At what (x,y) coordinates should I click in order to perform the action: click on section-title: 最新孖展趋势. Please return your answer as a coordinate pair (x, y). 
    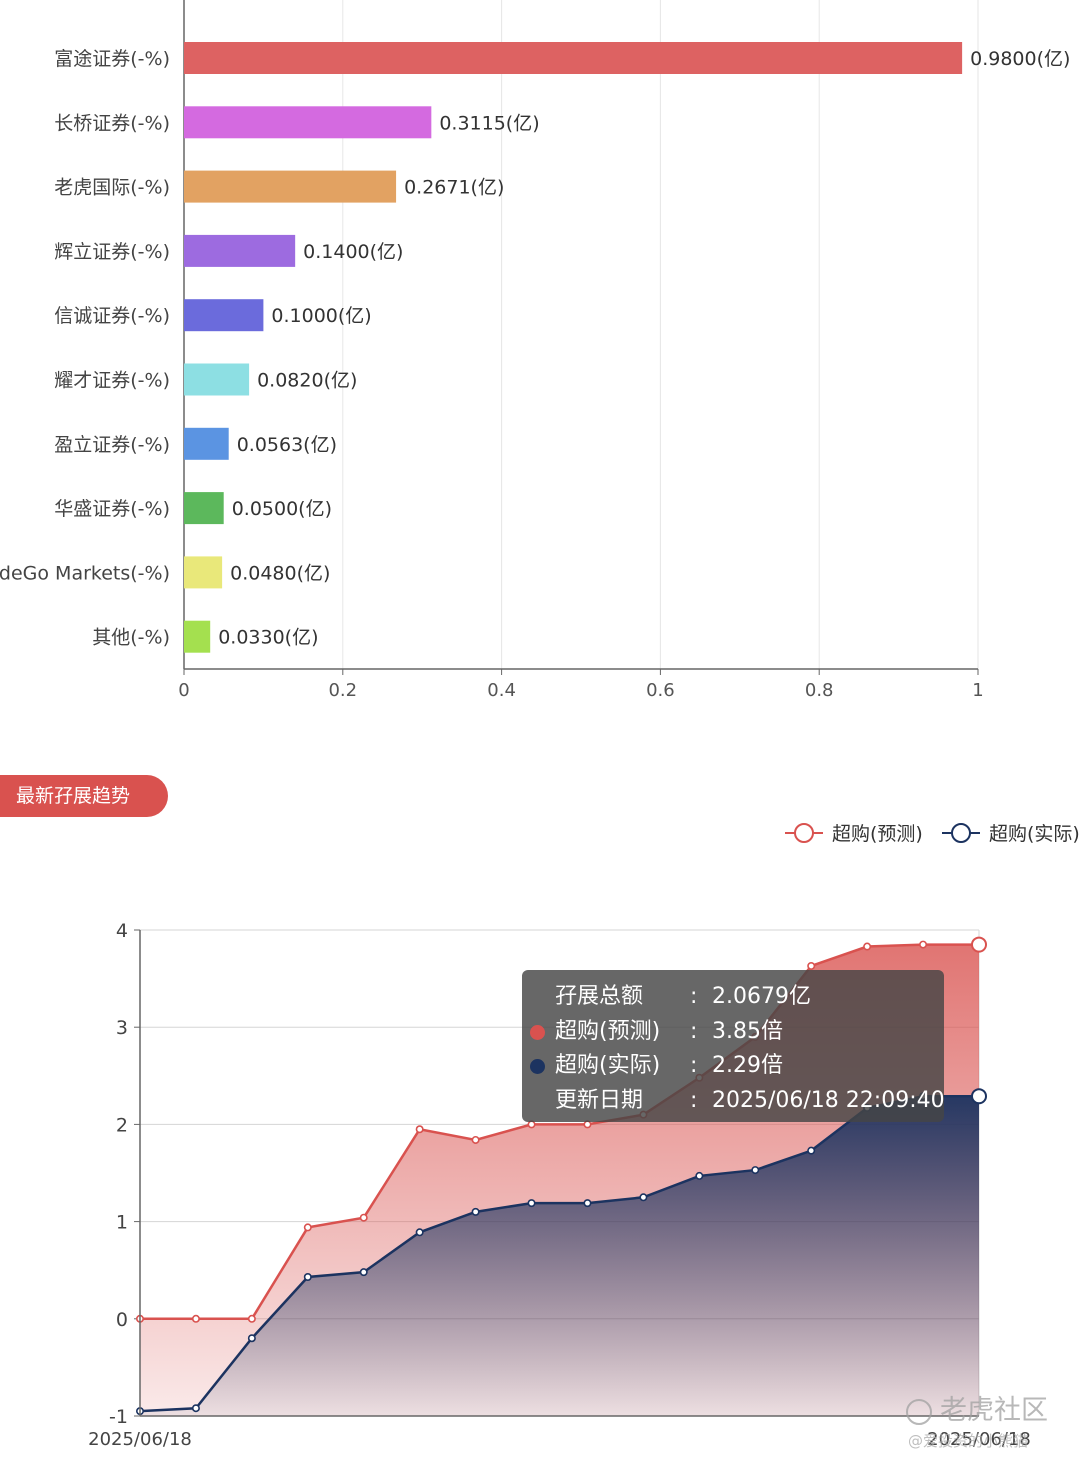
    Looking at the image, I should click on (73, 796).